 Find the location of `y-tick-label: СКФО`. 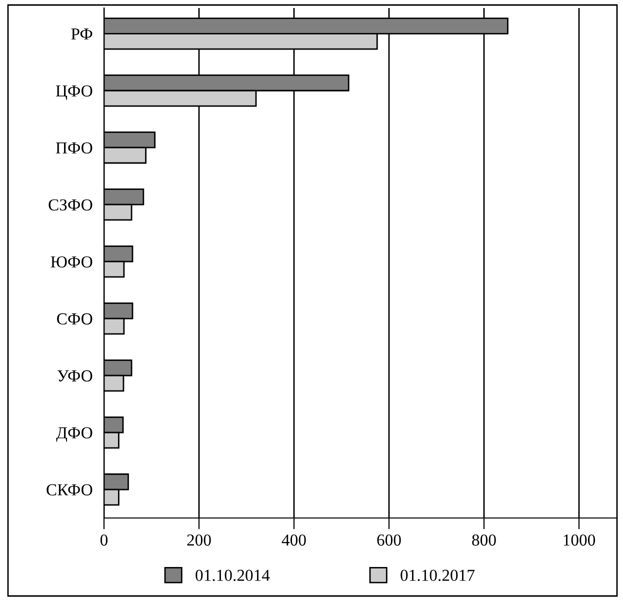

y-tick-label: СКФО is located at coordinates (69, 490).